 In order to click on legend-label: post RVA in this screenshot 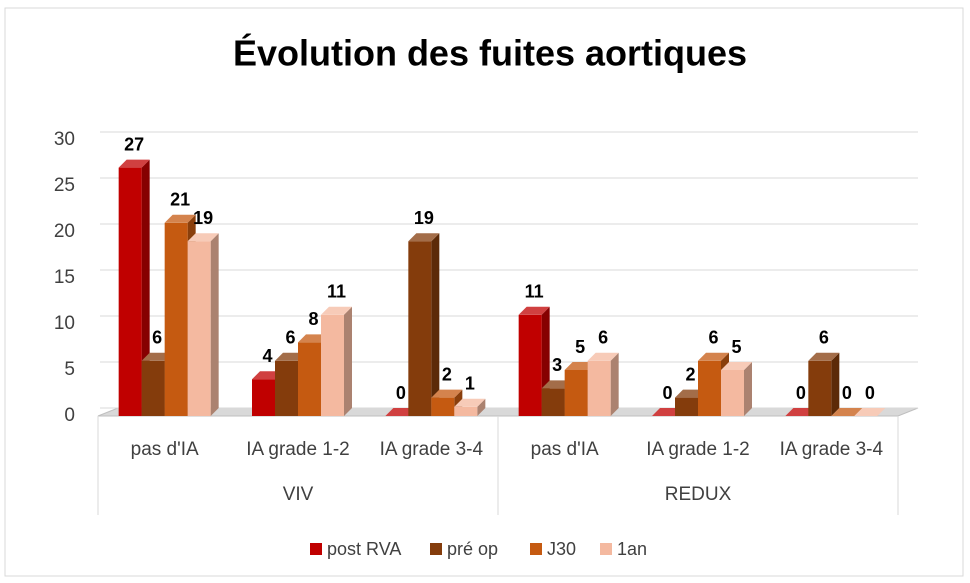, I will do `click(364, 549)`.